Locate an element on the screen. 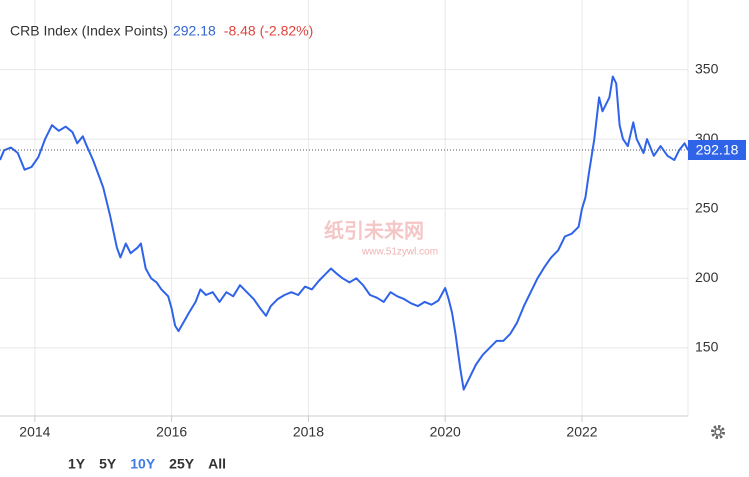 The image size is (749, 477). last-value-tag-label: 292.18 is located at coordinates (717, 150).